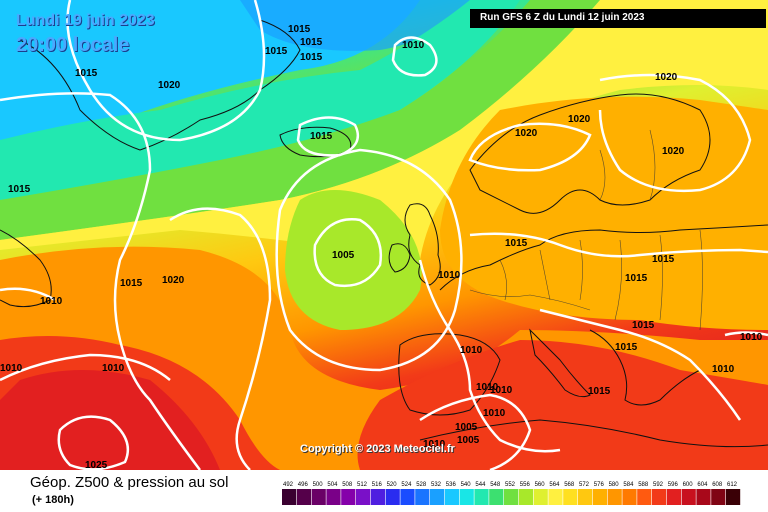 This screenshot has width=768, height=512. I want to click on coast-iberia, so click(449, 374).